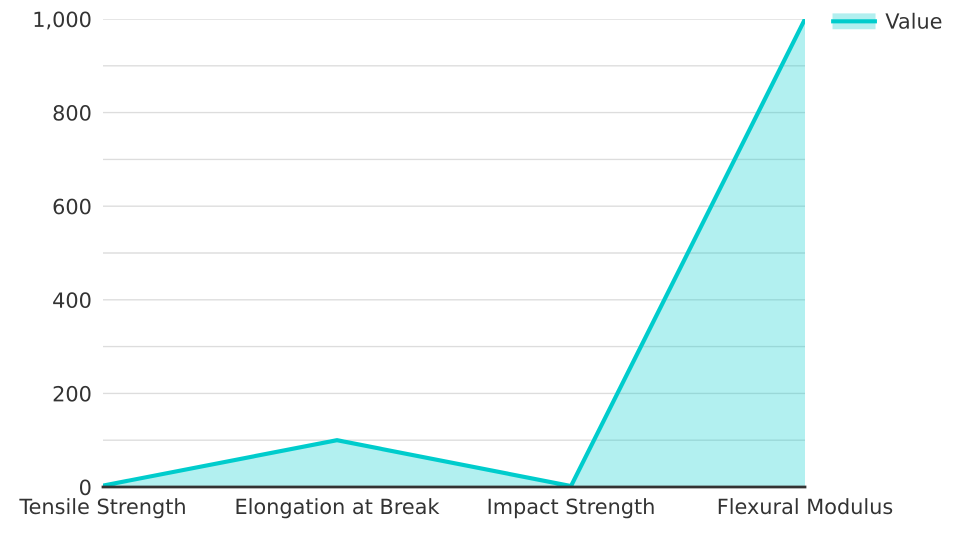  I want to click on y-tick-label: 0, so click(85, 487).